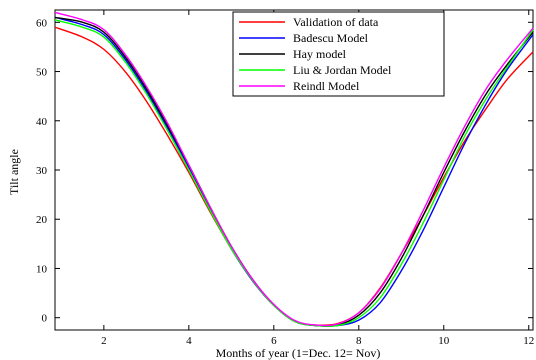 The image size is (536, 360). What do you see at coordinates (104, 341) in the screenshot?
I see `x-tick-label: 2` at bounding box center [104, 341].